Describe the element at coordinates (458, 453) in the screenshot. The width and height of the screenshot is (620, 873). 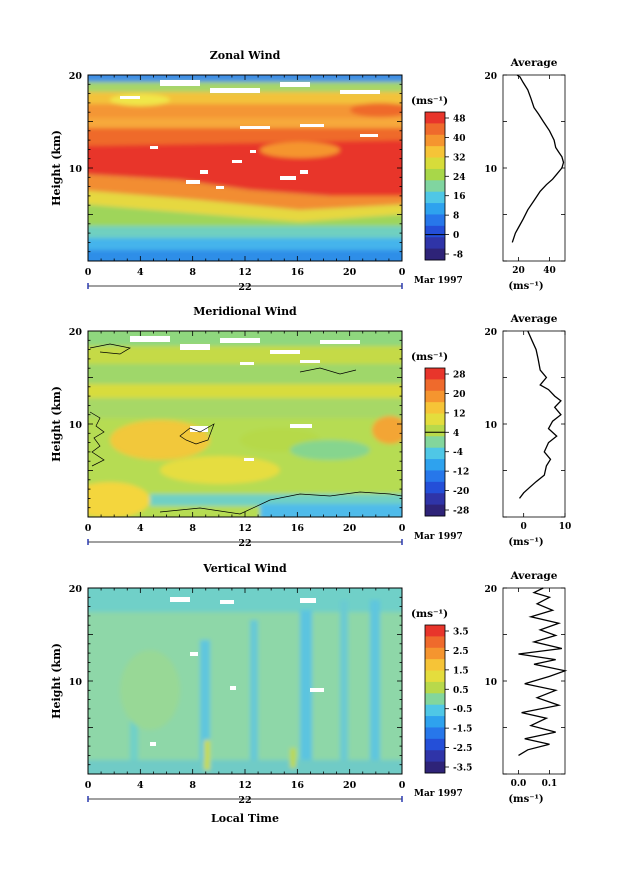
I see `colorbar-tick-label: -4` at that location.